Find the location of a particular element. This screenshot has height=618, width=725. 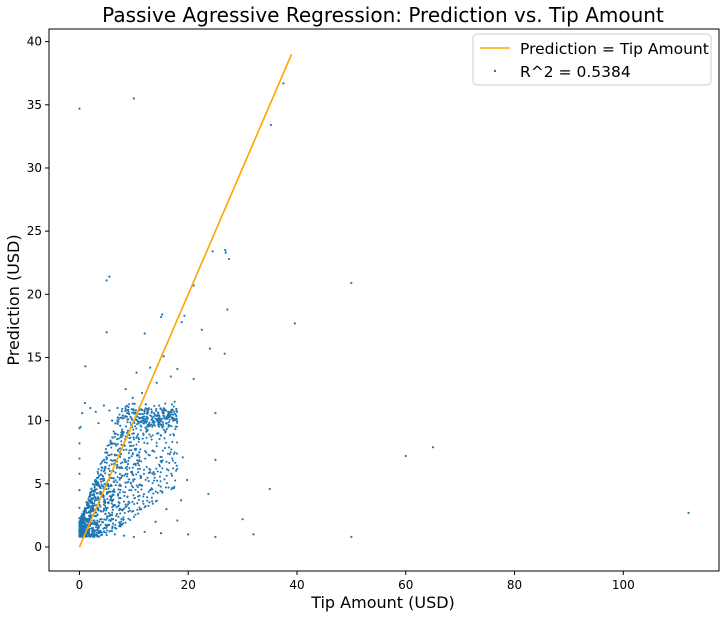

x-axis: 0 20 40 60 80 100 is located at coordinates (355, 581).